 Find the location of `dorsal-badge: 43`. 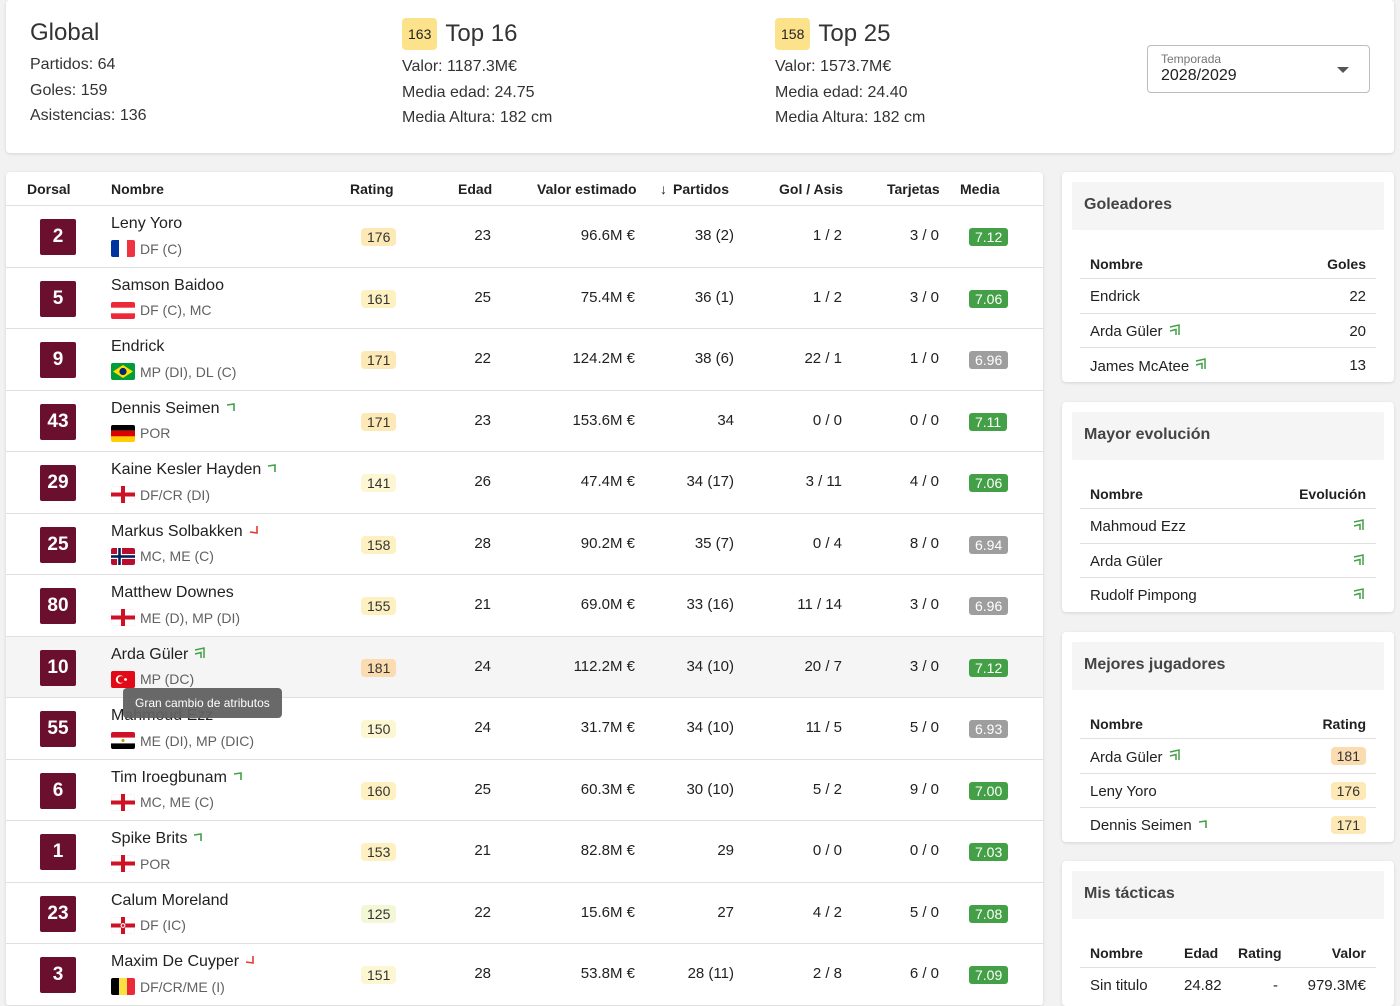

dorsal-badge: 43 is located at coordinates (58, 421).